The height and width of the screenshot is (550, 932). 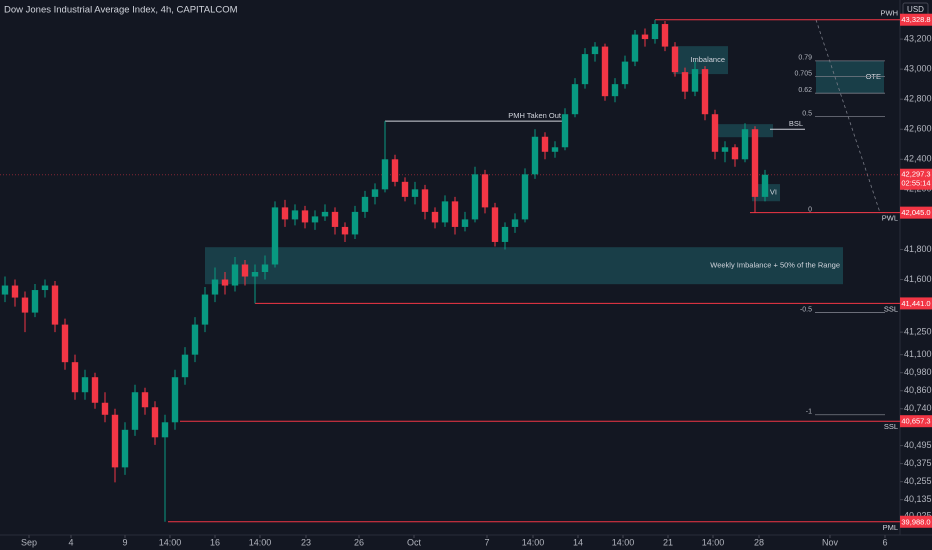 I want to click on y-tick-label: 42,400.0, so click(x=918, y=159).